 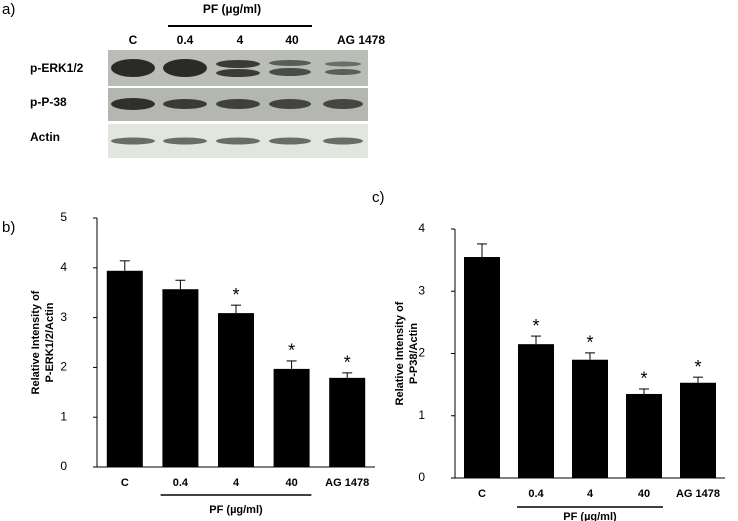 What do you see at coordinates (238, 104) in the screenshot?
I see `blot-image` at bounding box center [238, 104].